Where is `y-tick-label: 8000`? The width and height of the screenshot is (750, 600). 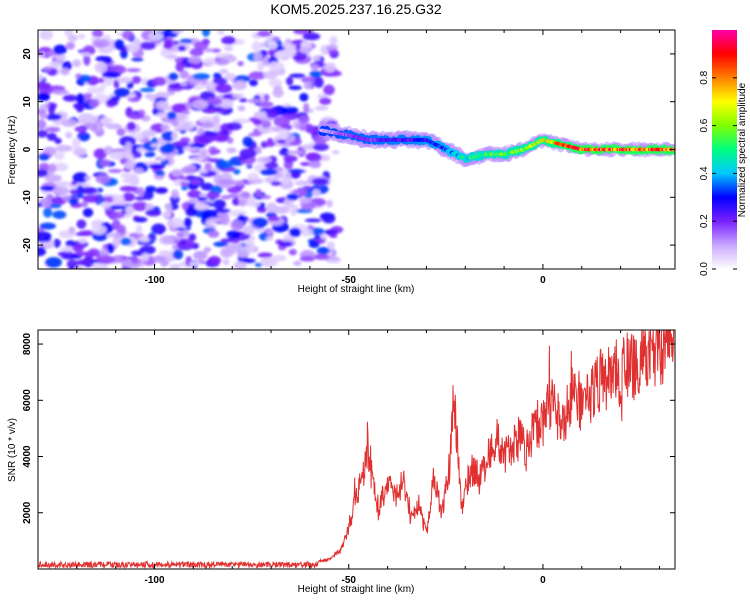
y-tick-label: 8000 is located at coordinates (27, 343).